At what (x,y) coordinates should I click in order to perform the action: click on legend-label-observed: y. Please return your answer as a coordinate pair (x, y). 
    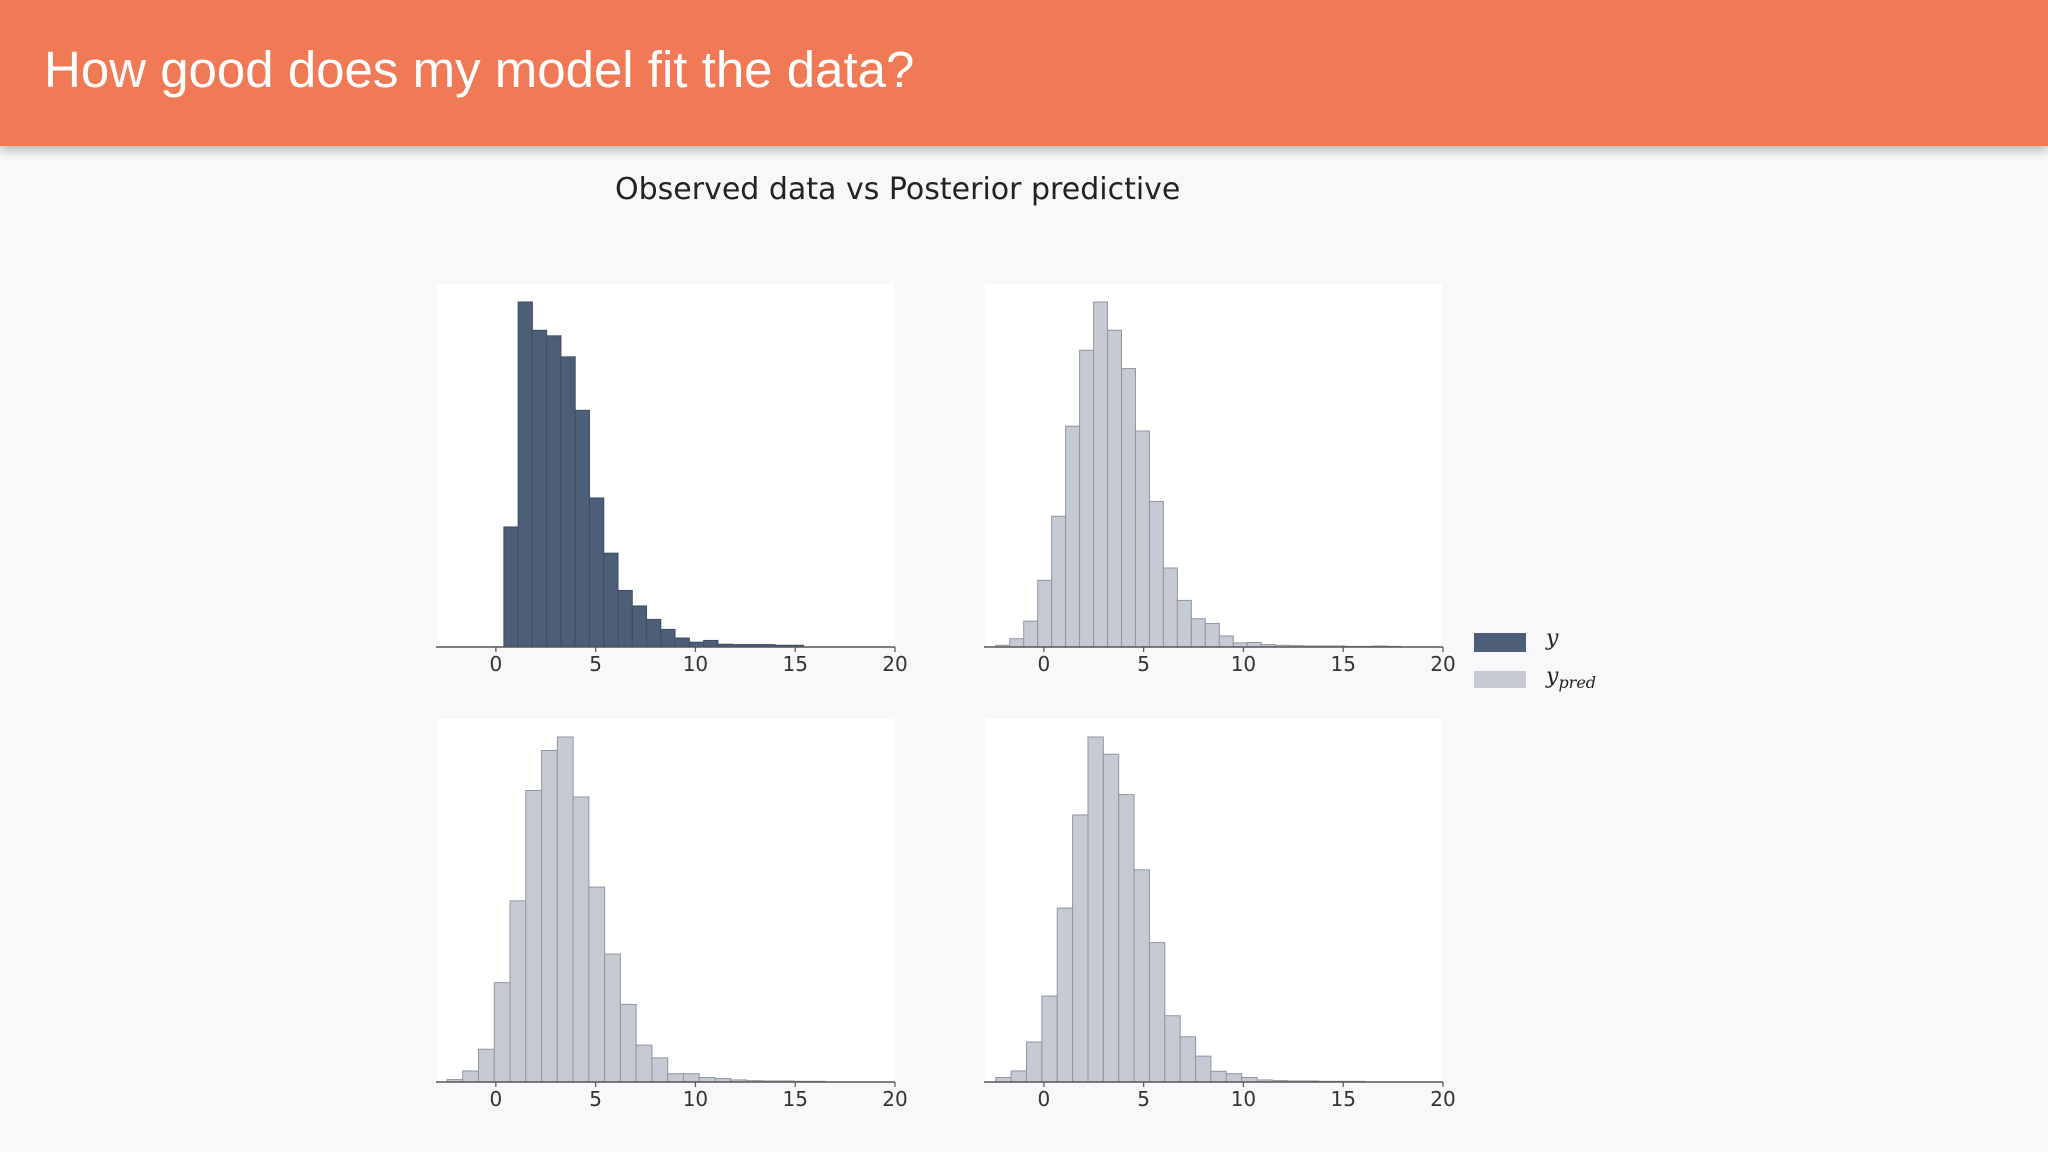
    Looking at the image, I should click on (1552, 638).